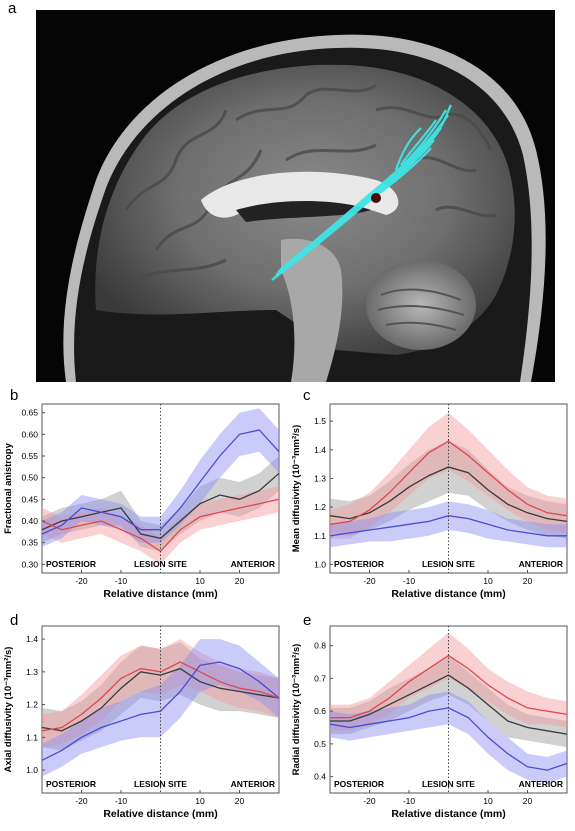  Describe the element at coordinates (29, 521) in the screenshot. I see `y-tick-label-2: 0.40` at that location.